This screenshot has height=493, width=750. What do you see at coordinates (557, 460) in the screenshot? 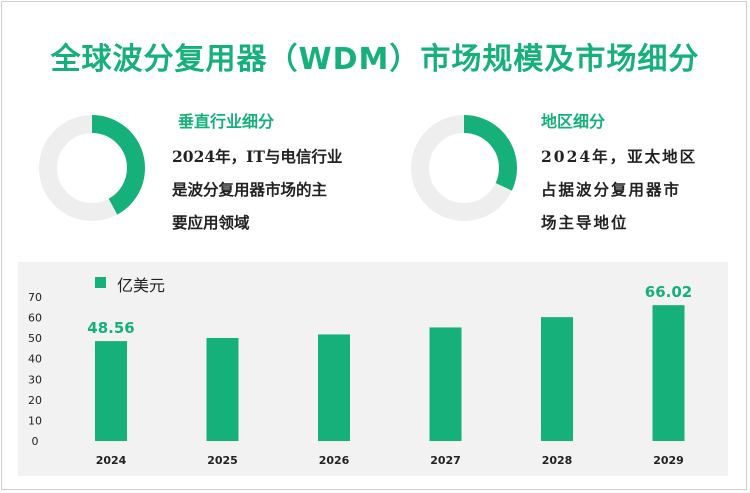
I see `x-tick-label: 2028` at bounding box center [557, 460].